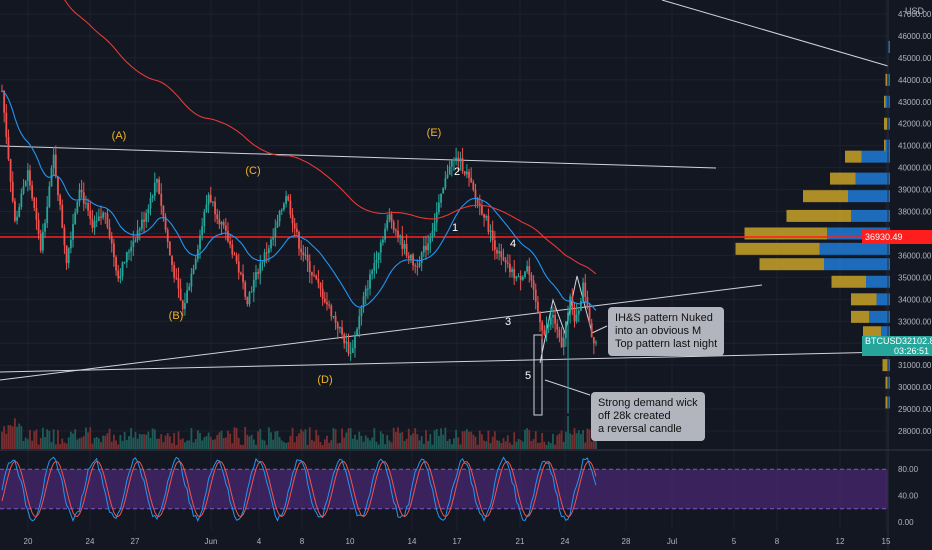 The width and height of the screenshot is (932, 550). I want to click on stochastic-d-line, so click(299, 489).